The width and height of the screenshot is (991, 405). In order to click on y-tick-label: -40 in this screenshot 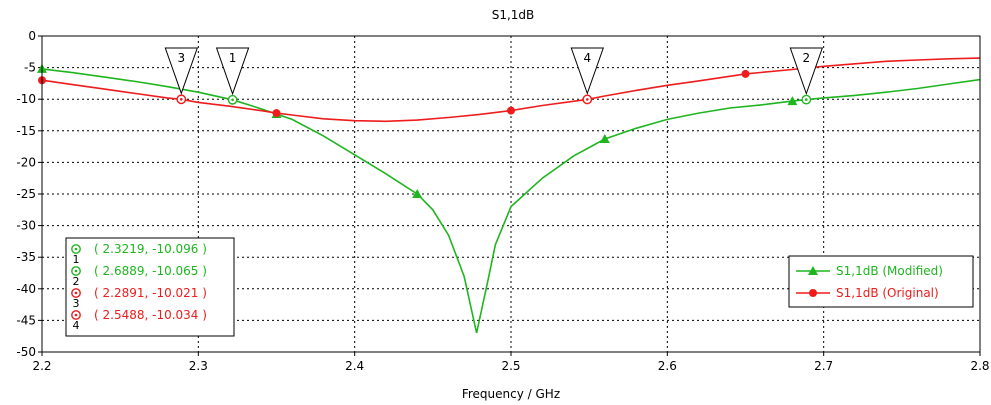, I will do `click(26, 289)`.